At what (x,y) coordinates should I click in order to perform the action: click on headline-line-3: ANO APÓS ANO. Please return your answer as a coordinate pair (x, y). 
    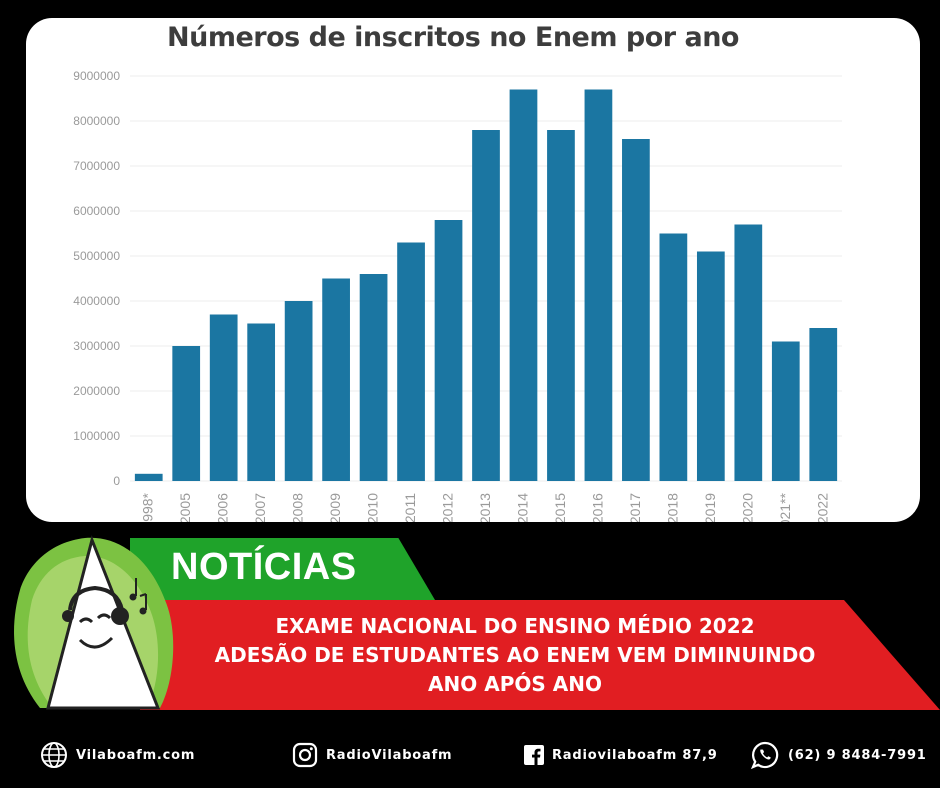
    Looking at the image, I should click on (515, 684).